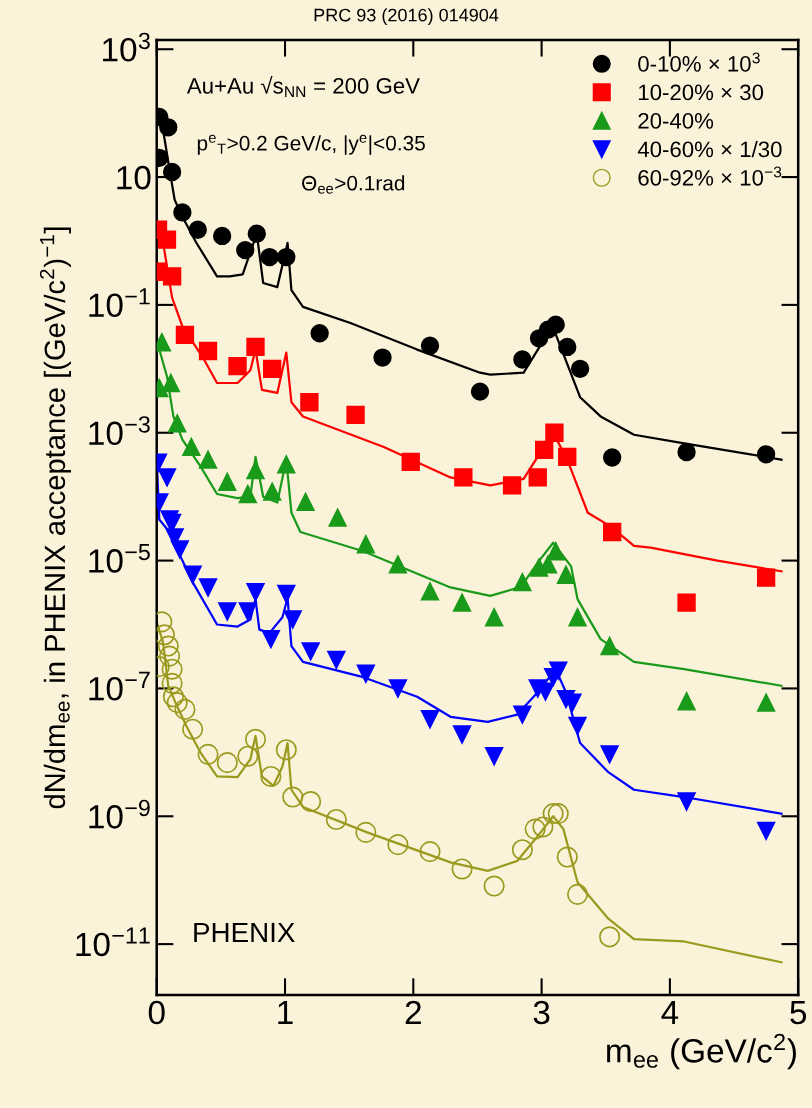 The width and height of the screenshot is (812, 1108). What do you see at coordinates (413, 1012) in the screenshot?
I see `x-tick-label: 2` at bounding box center [413, 1012].